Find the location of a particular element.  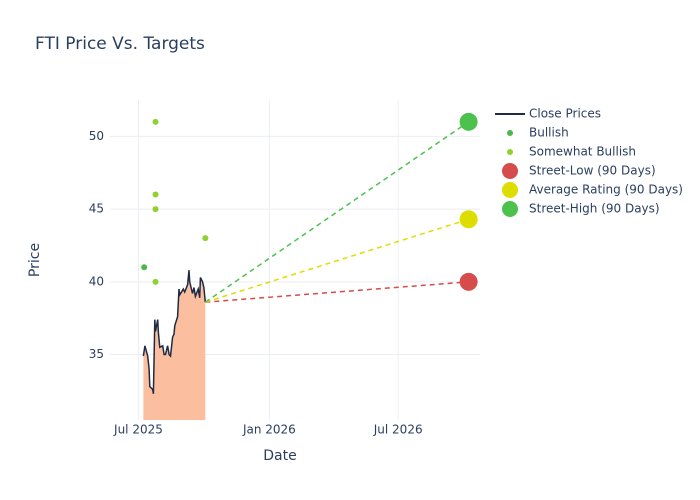

legend-label: Somewhat Bullish is located at coordinates (582, 152).